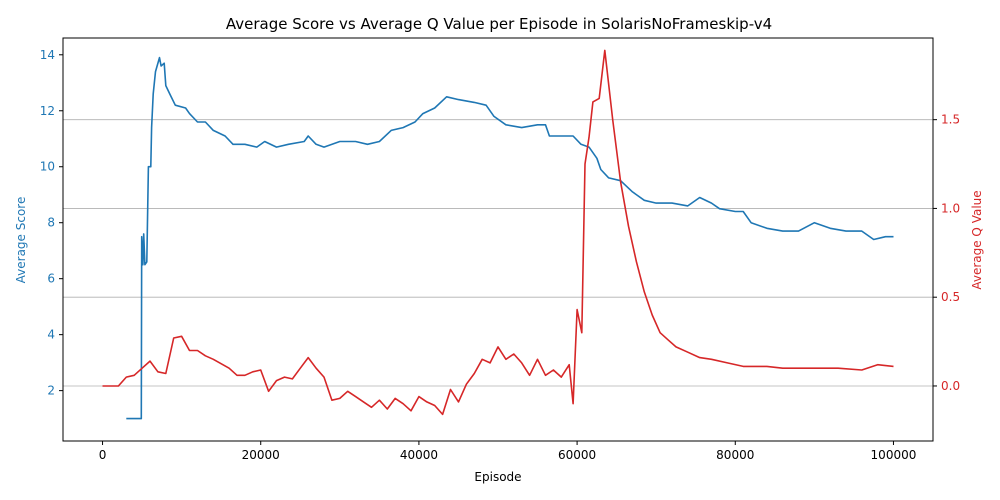  What do you see at coordinates (419, 455) in the screenshot?
I see `x-tick-label: 40000` at bounding box center [419, 455].